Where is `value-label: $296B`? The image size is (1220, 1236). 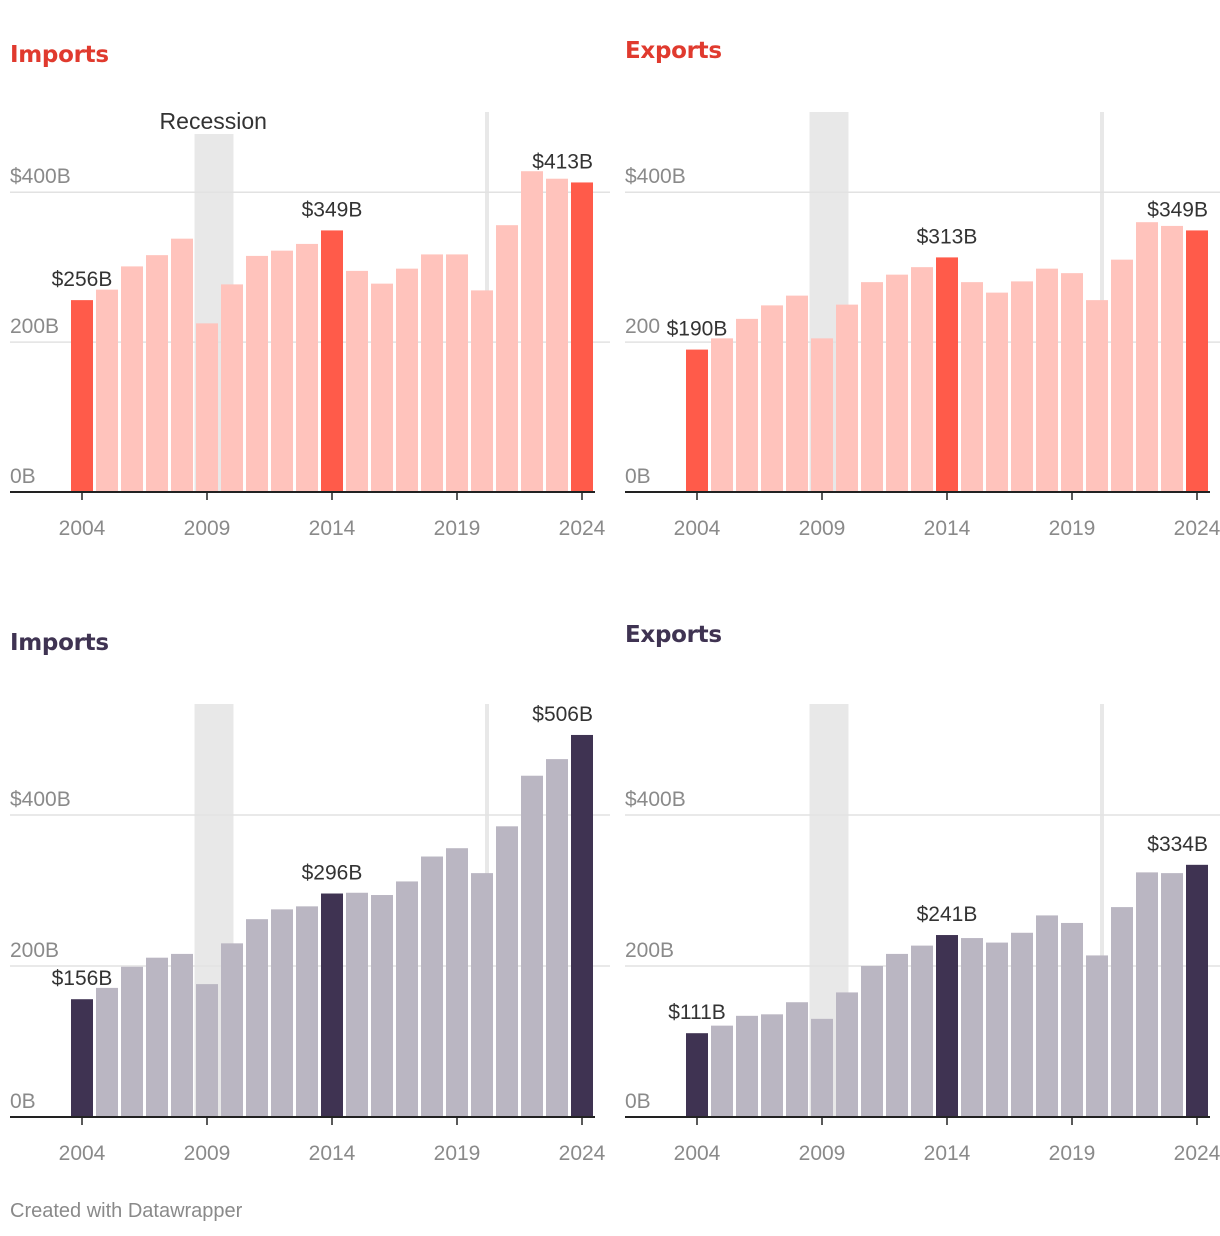 value-label: $296B is located at coordinates (332, 873).